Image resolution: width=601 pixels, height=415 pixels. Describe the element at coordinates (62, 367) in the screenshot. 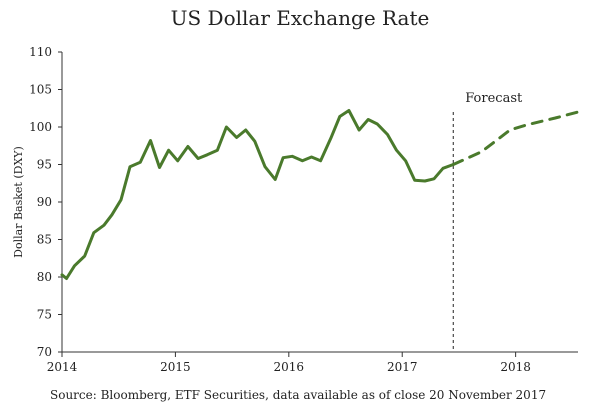

I see `x-tick-label: 2014` at that location.